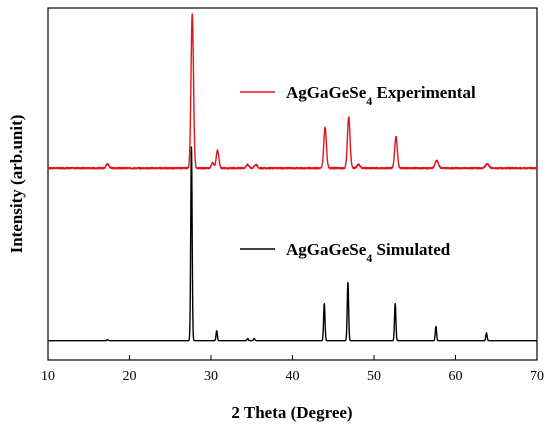 This screenshot has height=439, width=550. What do you see at coordinates (369, 258) in the screenshot?
I see `legend-label-simulated-subscript: 4` at bounding box center [369, 258].